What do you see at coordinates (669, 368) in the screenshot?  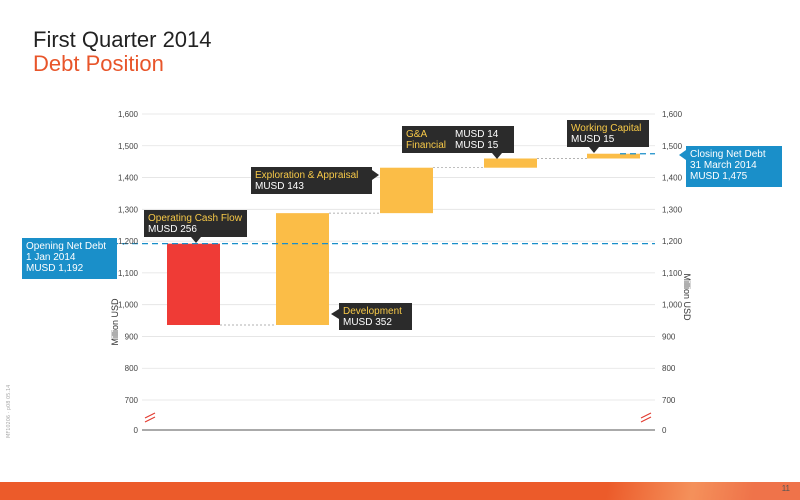 I see `y2-tick-label: 800` at bounding box center [669, 368].